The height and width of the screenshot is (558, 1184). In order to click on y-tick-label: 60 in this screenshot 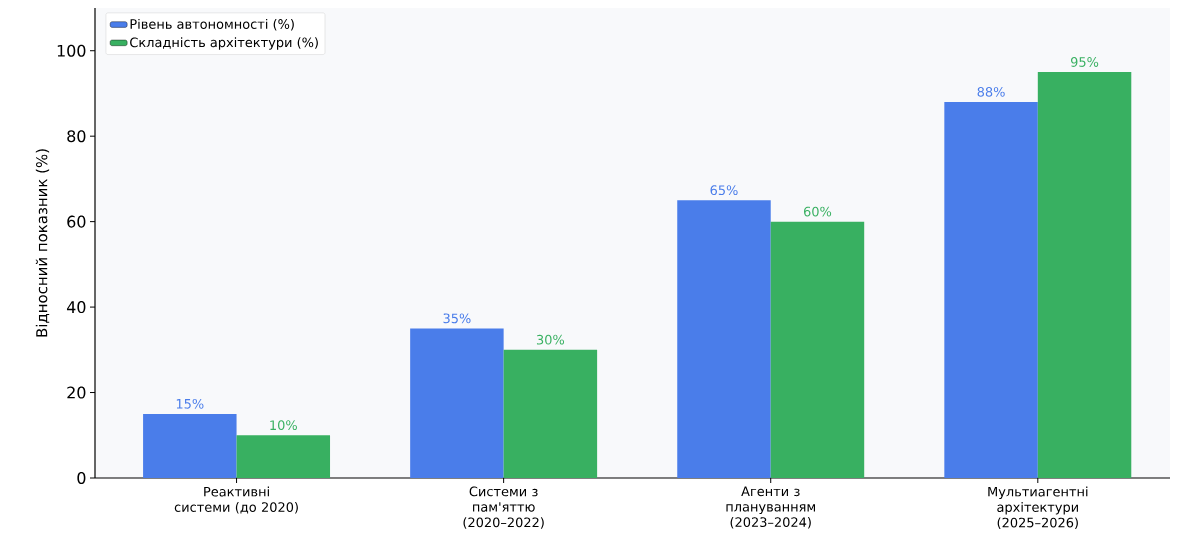, I will do `click(76, 221)`.